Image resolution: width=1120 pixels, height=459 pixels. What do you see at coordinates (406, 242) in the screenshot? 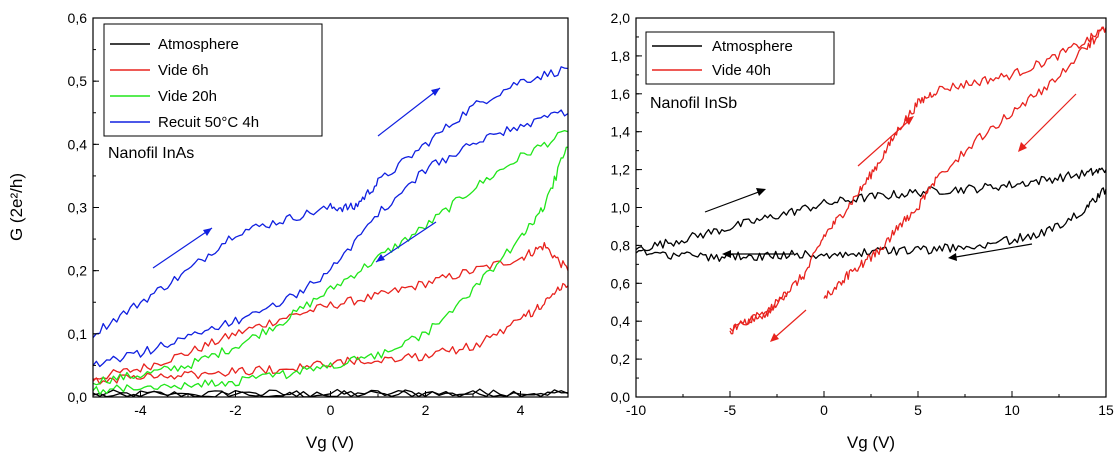
I see `arrow-inas-blue-down` at bounding box center [406, 242].